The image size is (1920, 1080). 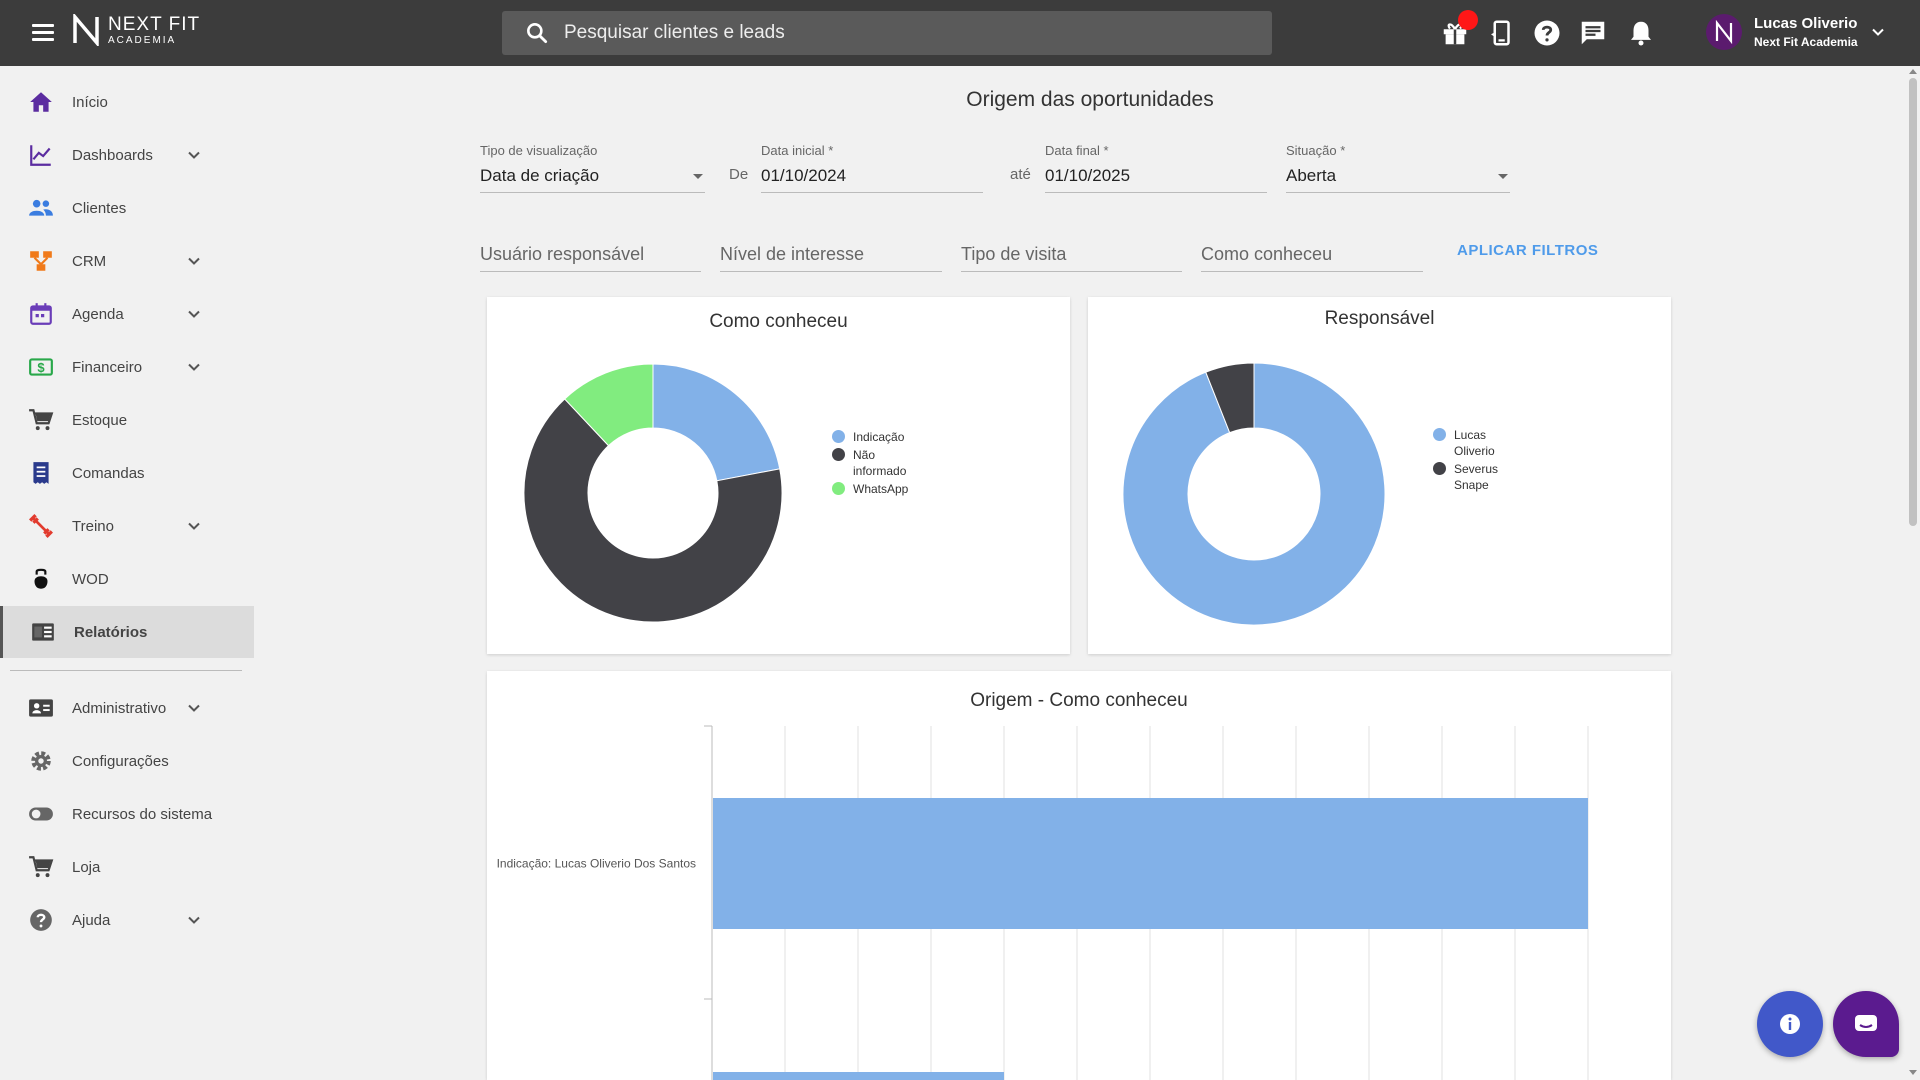 I want to click on sidebar-item-dashboards: Dashboards, so click(x=127, y=155).